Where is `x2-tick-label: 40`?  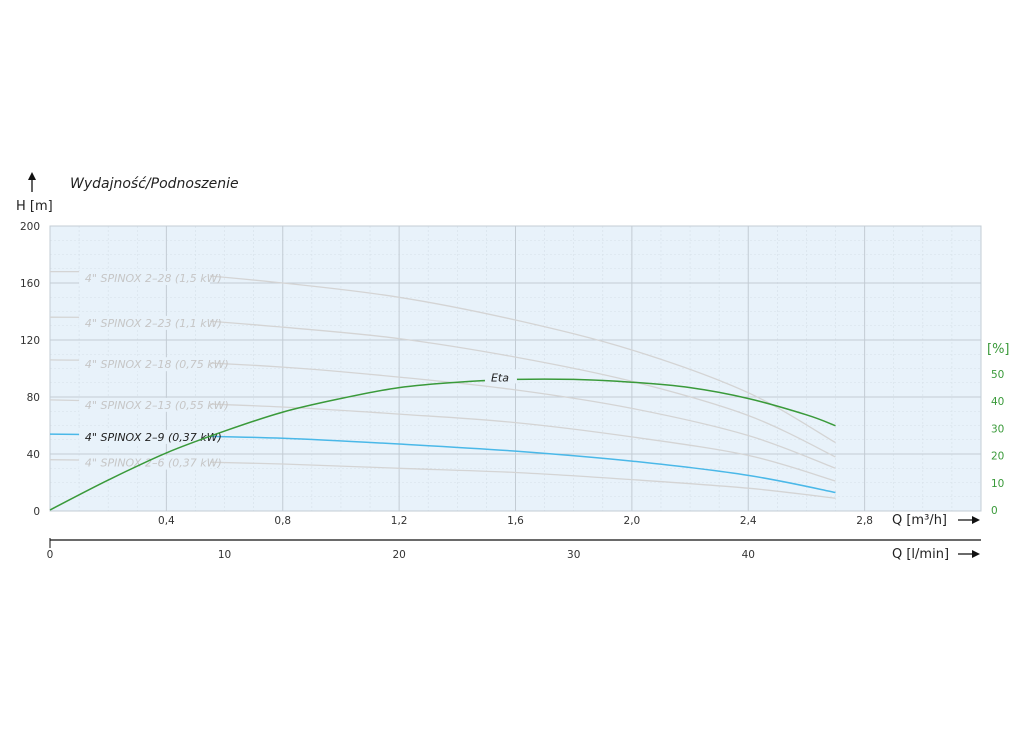 x2-tick-label: 40 is located at coordinates (748, 555).